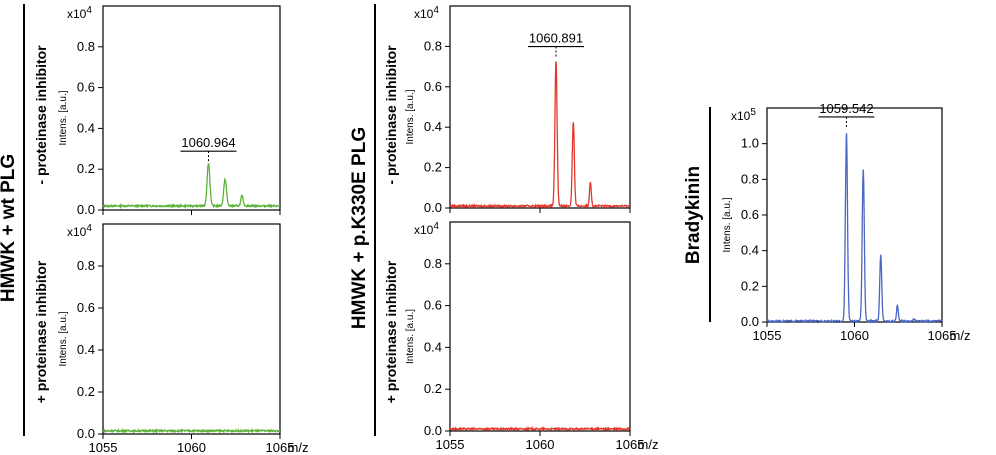  I want to click on peak-label: 1060.891, so click(556, 38).